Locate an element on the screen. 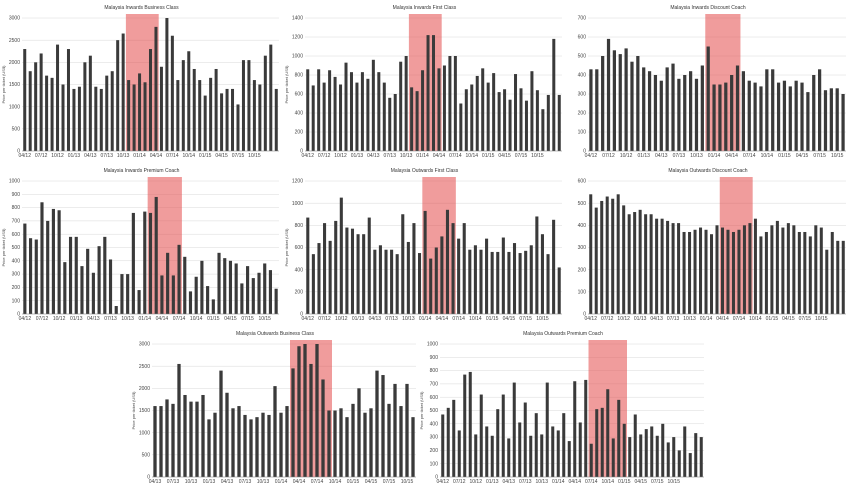  x-tick-label: 07/12 is located at coordinates (459, 482).